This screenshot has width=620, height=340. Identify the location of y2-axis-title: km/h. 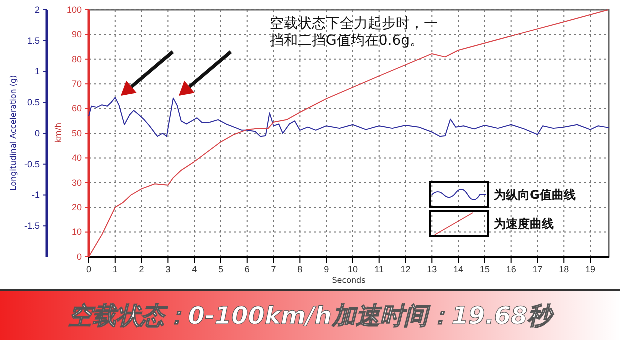
(58, 133).